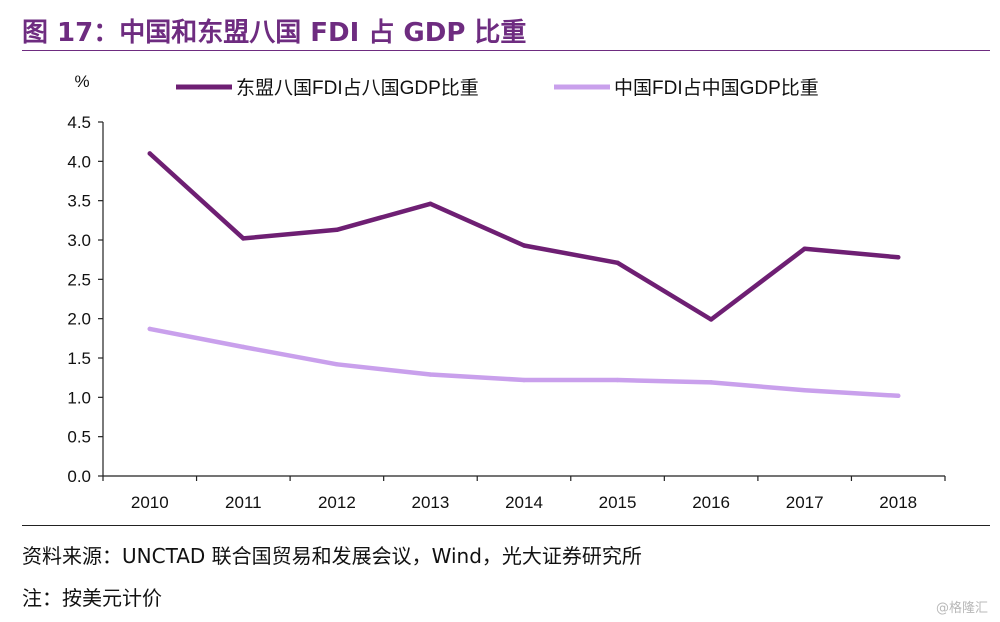  I want to click on y-tick-label: 0.5, so click(79, 437).